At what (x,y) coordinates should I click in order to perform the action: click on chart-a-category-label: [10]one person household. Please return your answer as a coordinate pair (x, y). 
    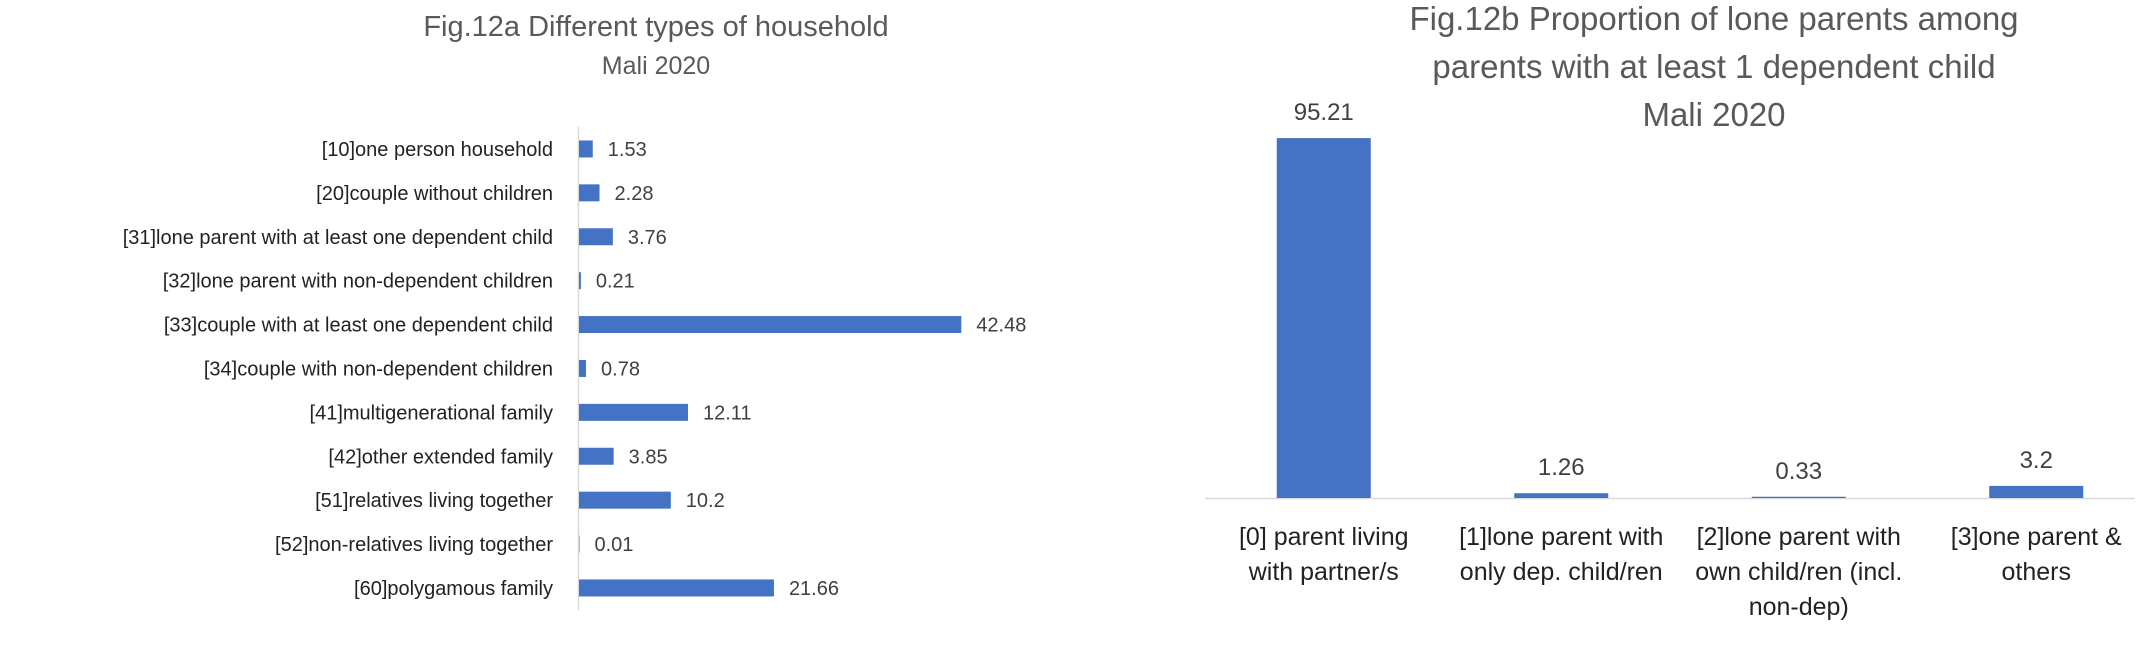
    Looking at the image, I should click on (437, 150).